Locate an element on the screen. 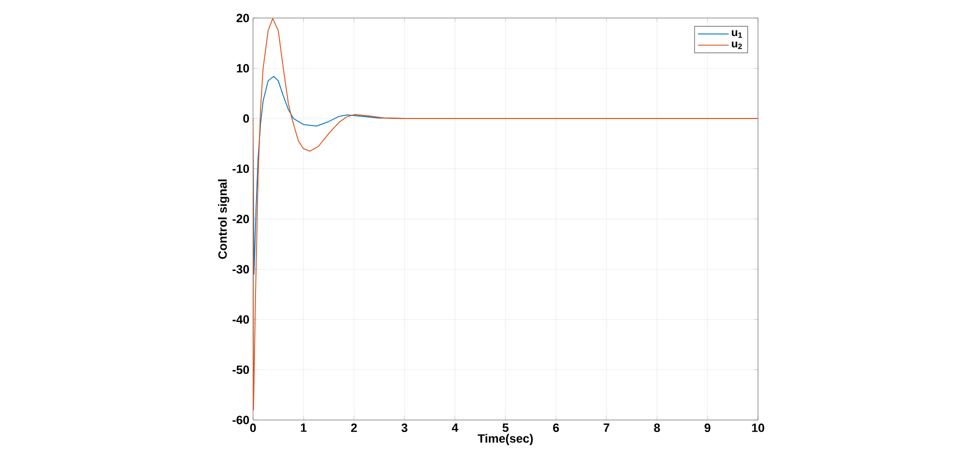 The height and width of the screenshot is (466, 969). y-tick-label: 0 is located at coordinates (246, 118).